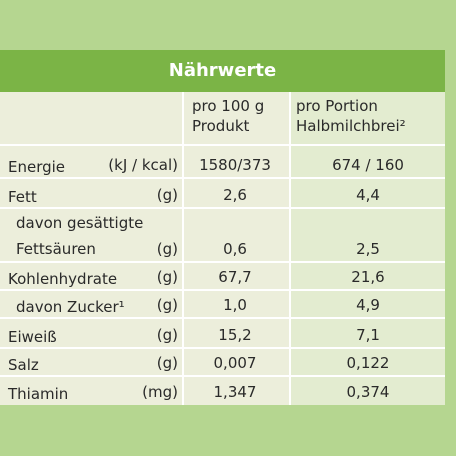 The width and height of the screenshot is (456, 456). Describe the element at coordinates (351, 116) in the screenshot. I see `column-header: pro Portion Halbmilchbrei²` at that location.